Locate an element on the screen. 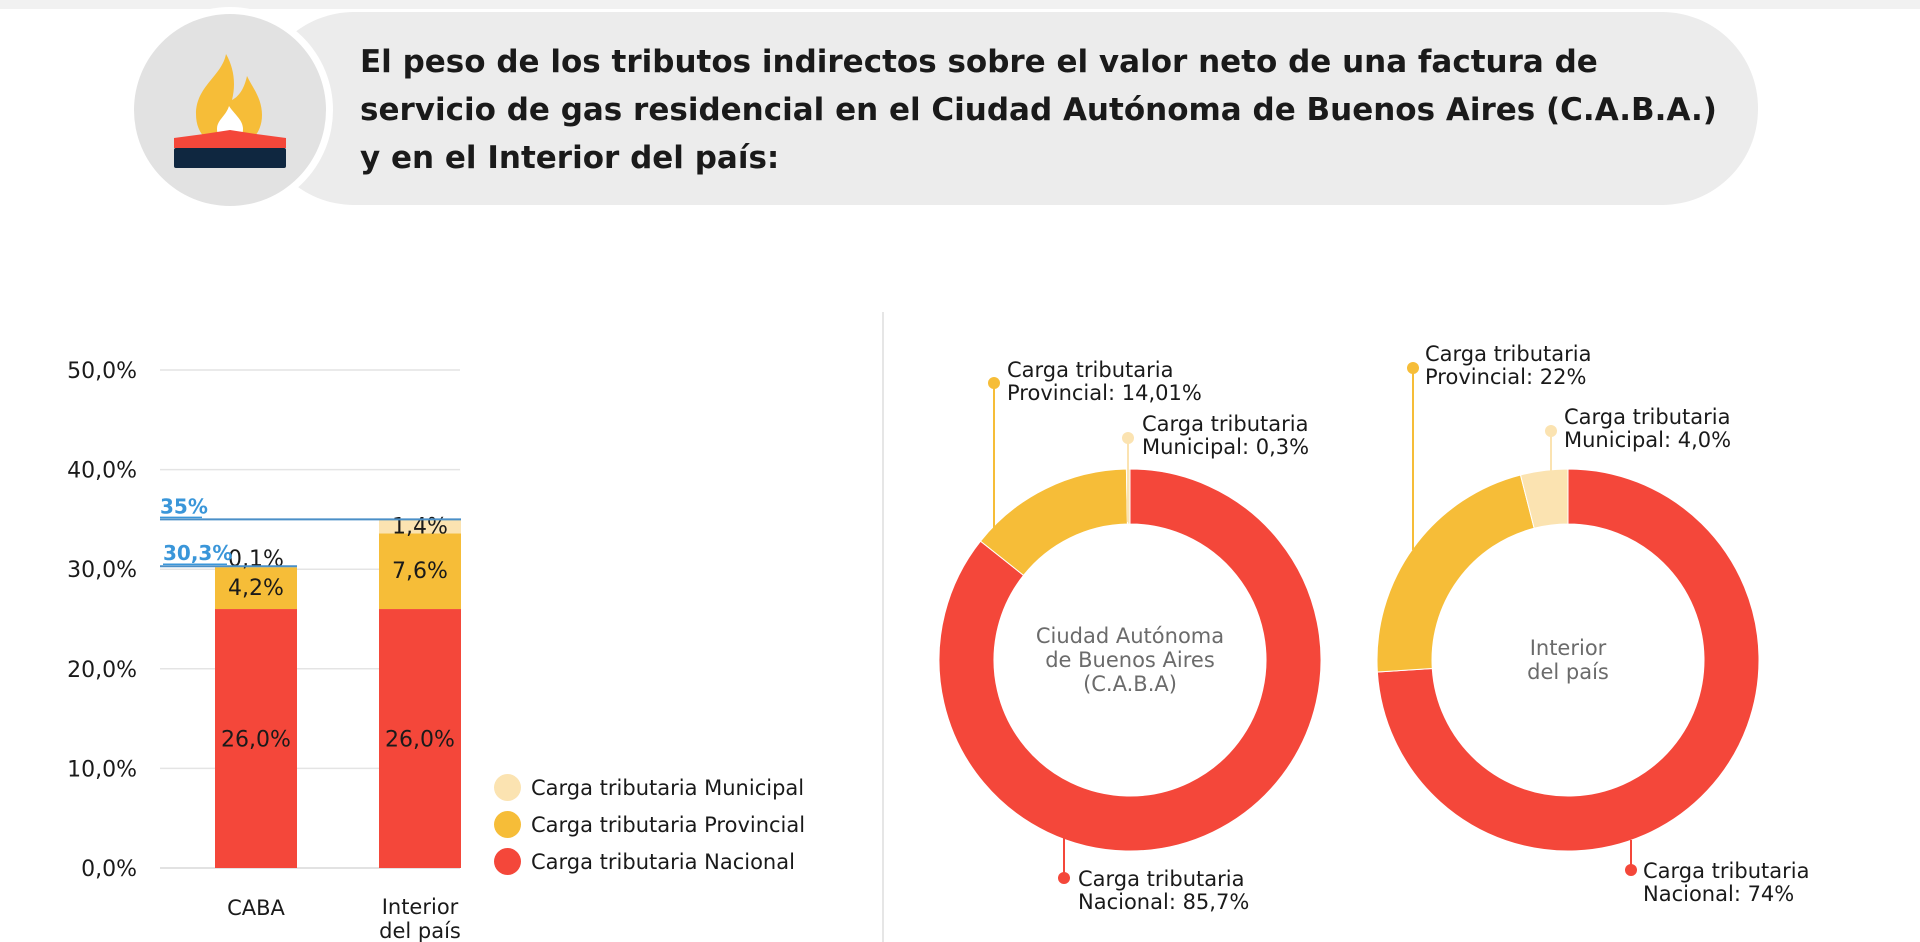  y-tick-label: 30,0% is located at coordinates (102, 570).